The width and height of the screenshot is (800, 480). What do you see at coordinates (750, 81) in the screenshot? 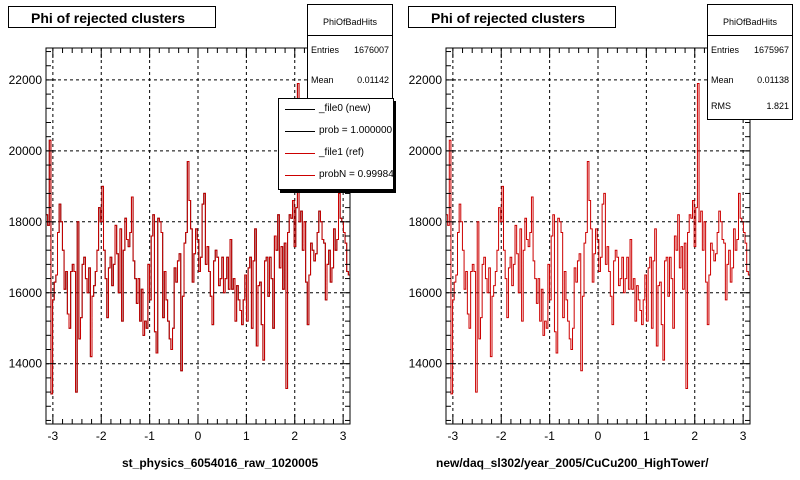
I see `right-stats-row-mean: Mean 0.01138` at bounding box center [750, 81].